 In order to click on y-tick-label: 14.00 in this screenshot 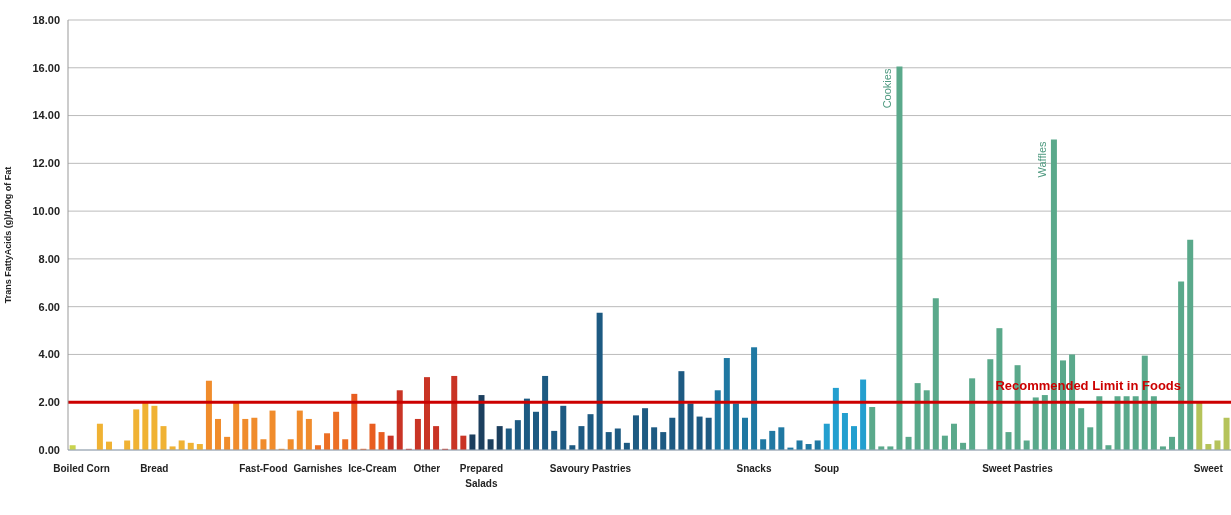, I will do `click(46, 115)`.